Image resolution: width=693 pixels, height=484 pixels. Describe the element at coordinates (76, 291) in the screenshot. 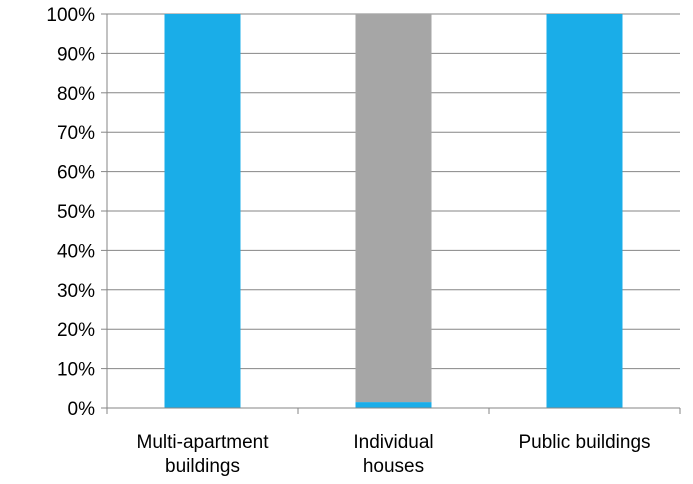

I see `y-tick-label: 30%` at that location.